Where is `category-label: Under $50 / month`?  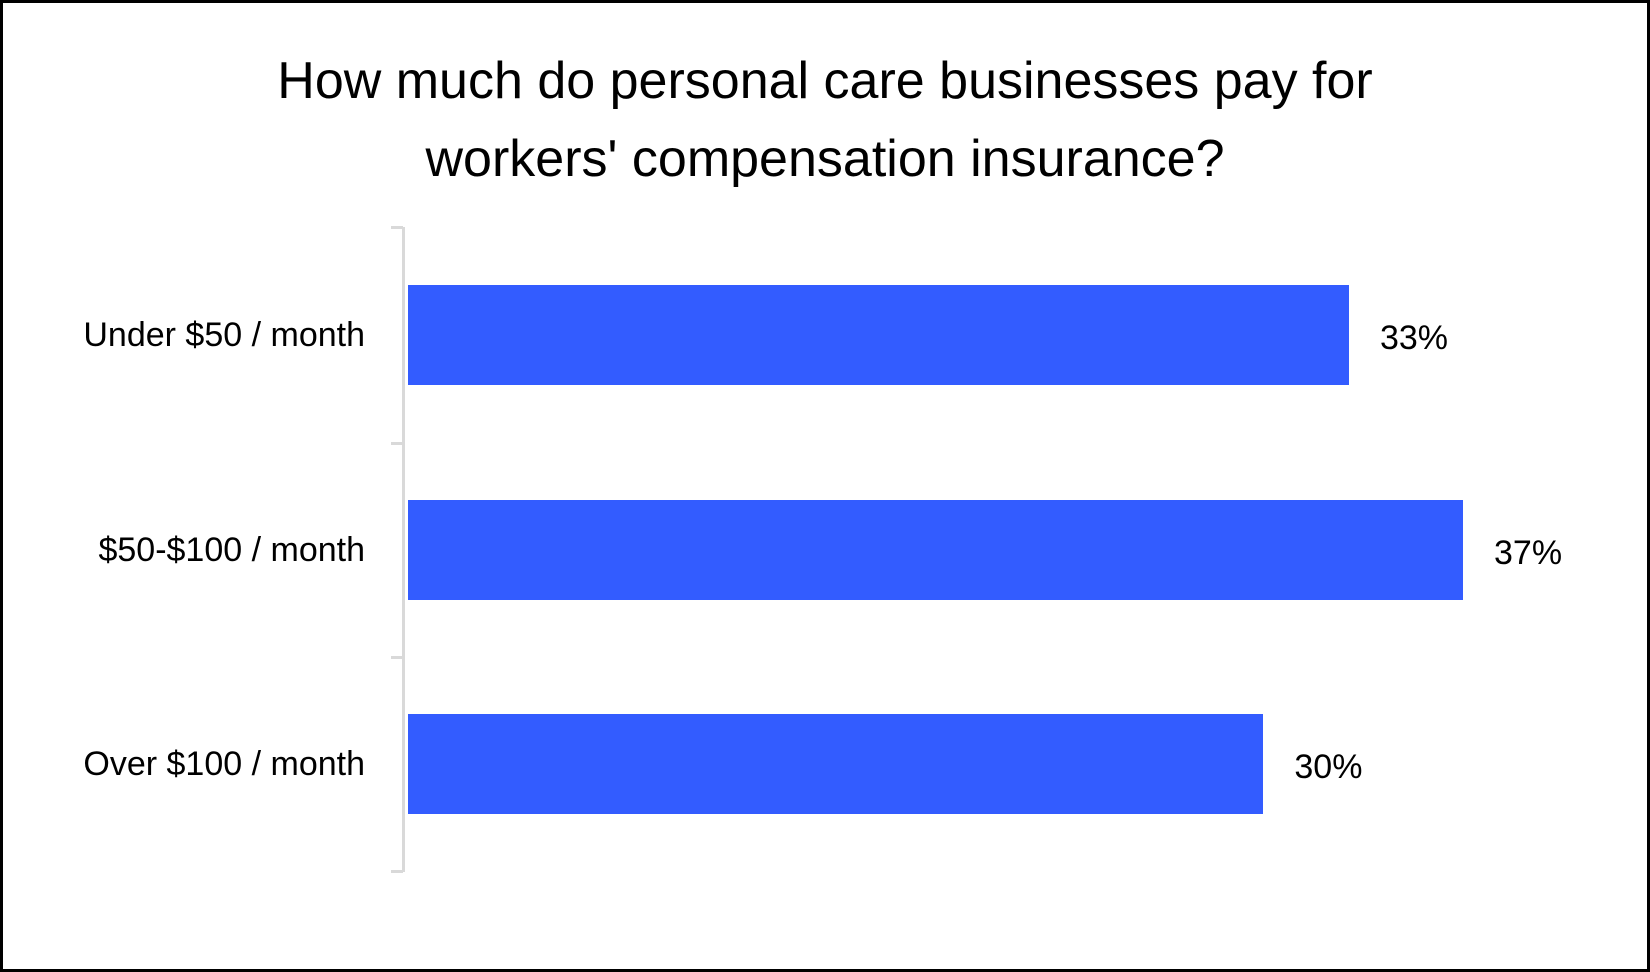
category-label: Under $50 / month is located at coordinates (224, 335).